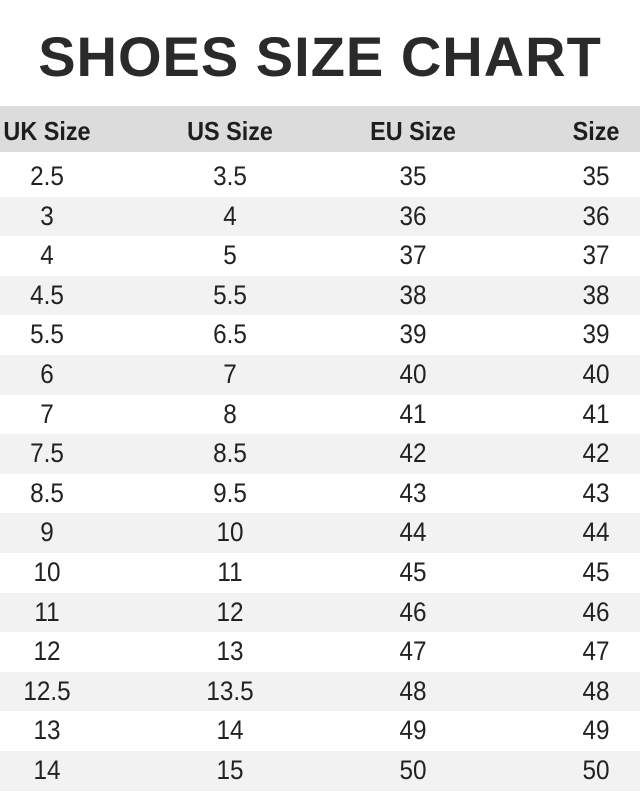  Describe the element at coordinates (320, 731) in the screenshot. I see `table-row: 13 14 49 49` at that location.